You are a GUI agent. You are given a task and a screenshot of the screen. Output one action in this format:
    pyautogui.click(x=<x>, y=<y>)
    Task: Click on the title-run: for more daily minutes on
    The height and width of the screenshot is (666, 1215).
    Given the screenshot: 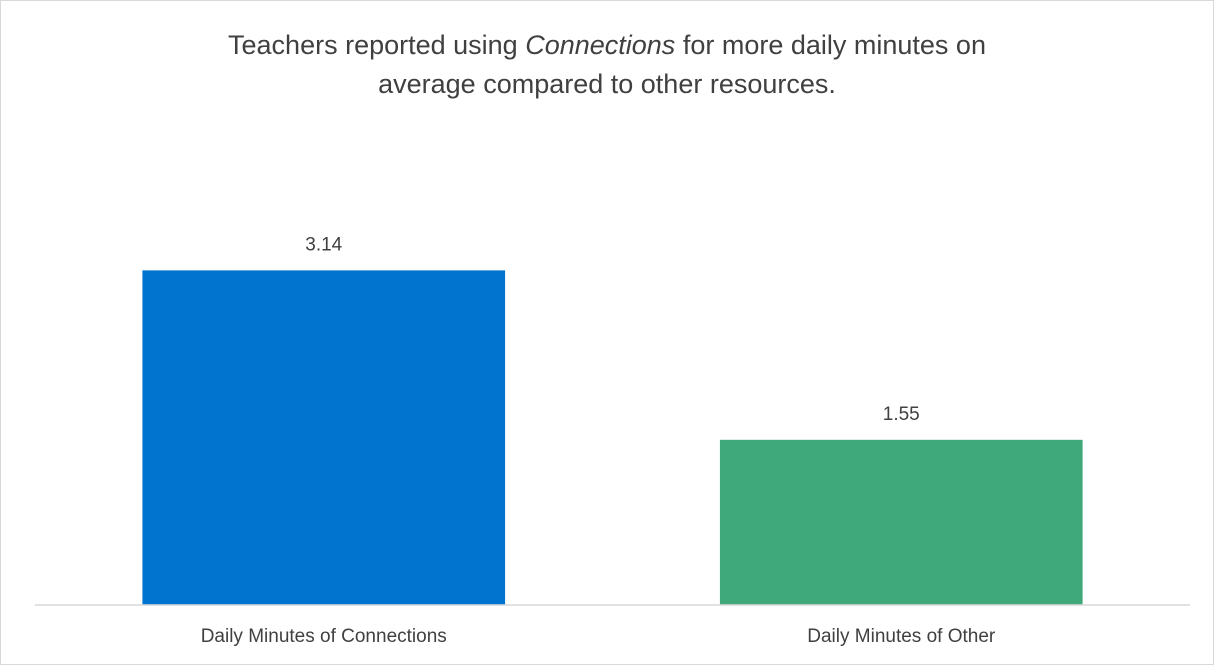 What is the action you would take?
    pyautogui.click(x=834, y=45)
    